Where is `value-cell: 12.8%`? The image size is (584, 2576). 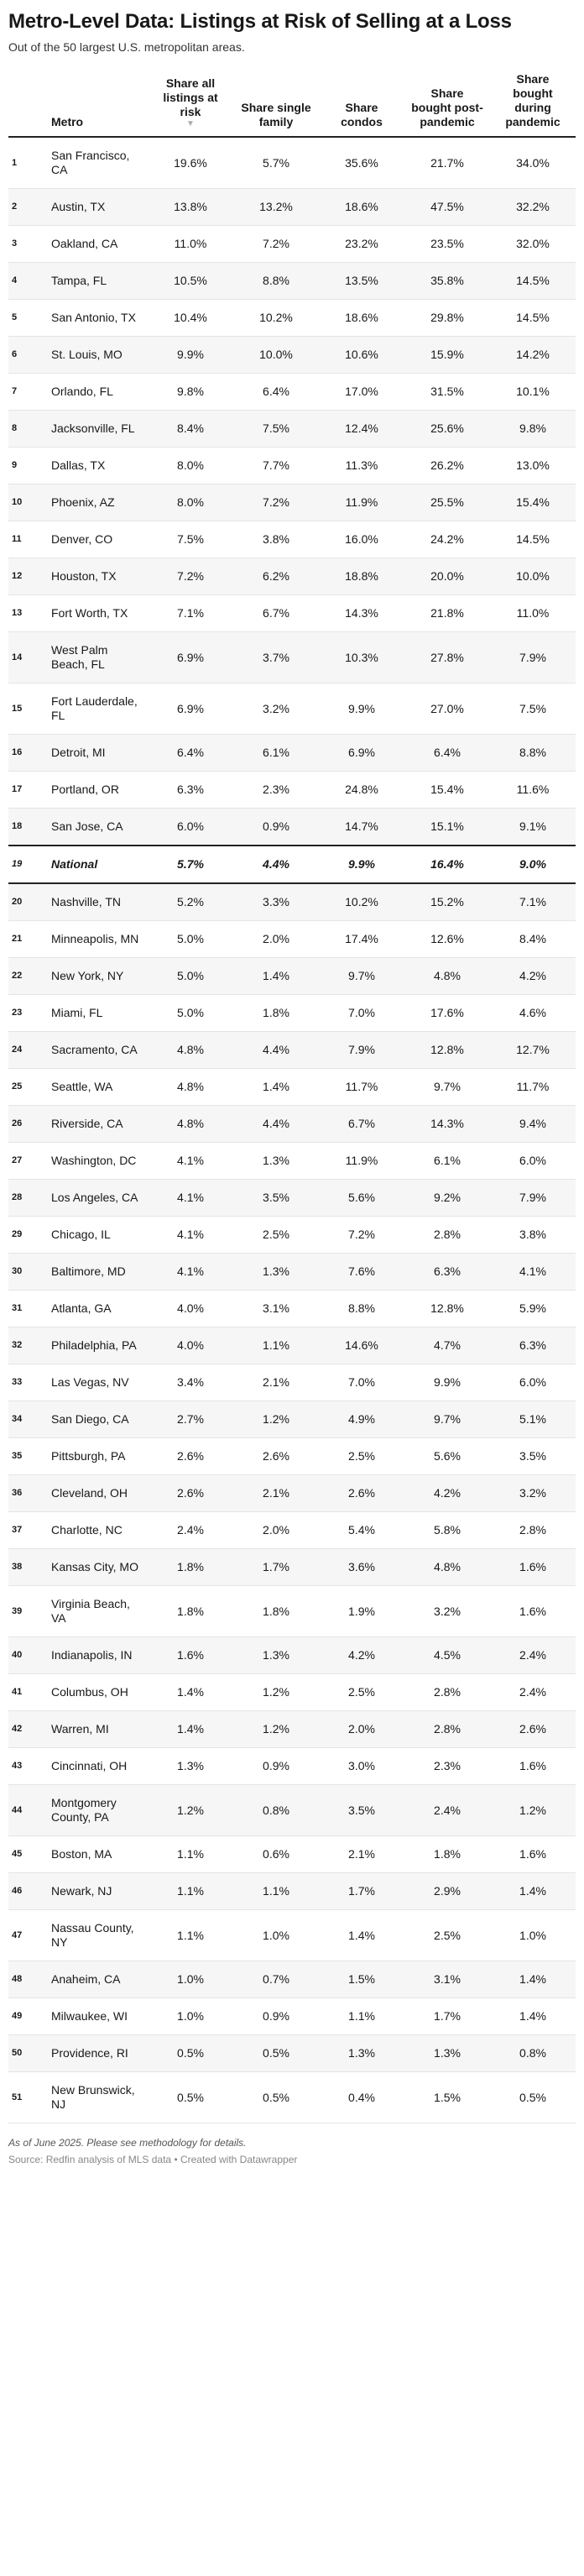
value-cell: 12.8% is located at coordinates (447, 1050).